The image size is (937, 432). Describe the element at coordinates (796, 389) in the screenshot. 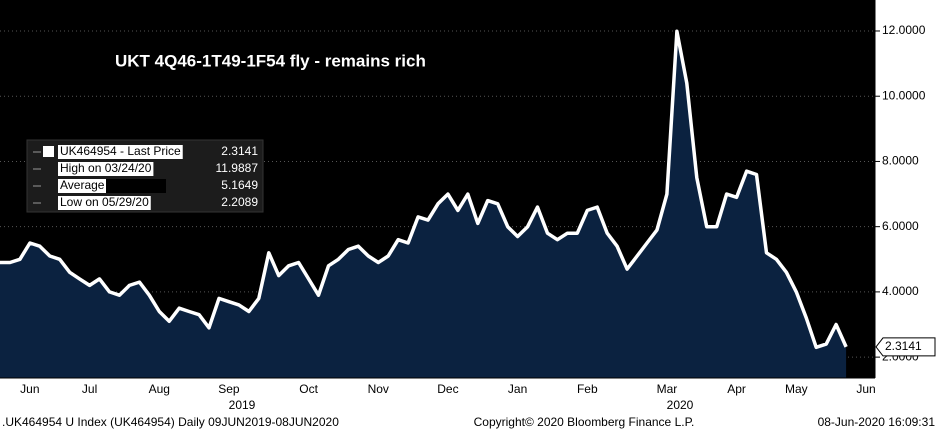

I see `x-tick-label: May` at that location.